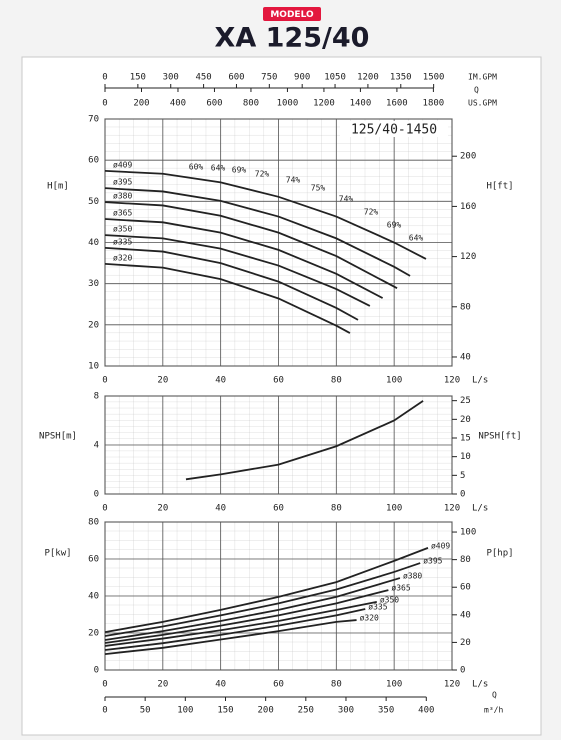 Image resolution: width=561 pixels, height=740 pixels. Describe the element at coordinates (302, 78) in the screenshot. I see `secondary-tick-label: 900` at that location.